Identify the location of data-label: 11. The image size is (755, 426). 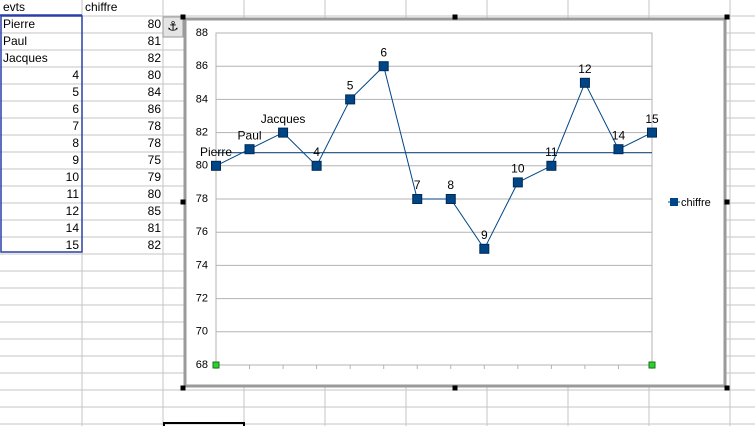
(551, 152).